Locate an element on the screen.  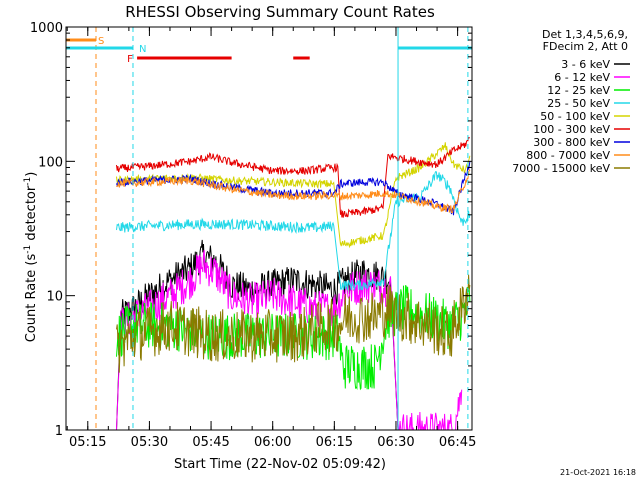
legend-label-7: 800 - 7000 keV is located at coordinates (568, 155).